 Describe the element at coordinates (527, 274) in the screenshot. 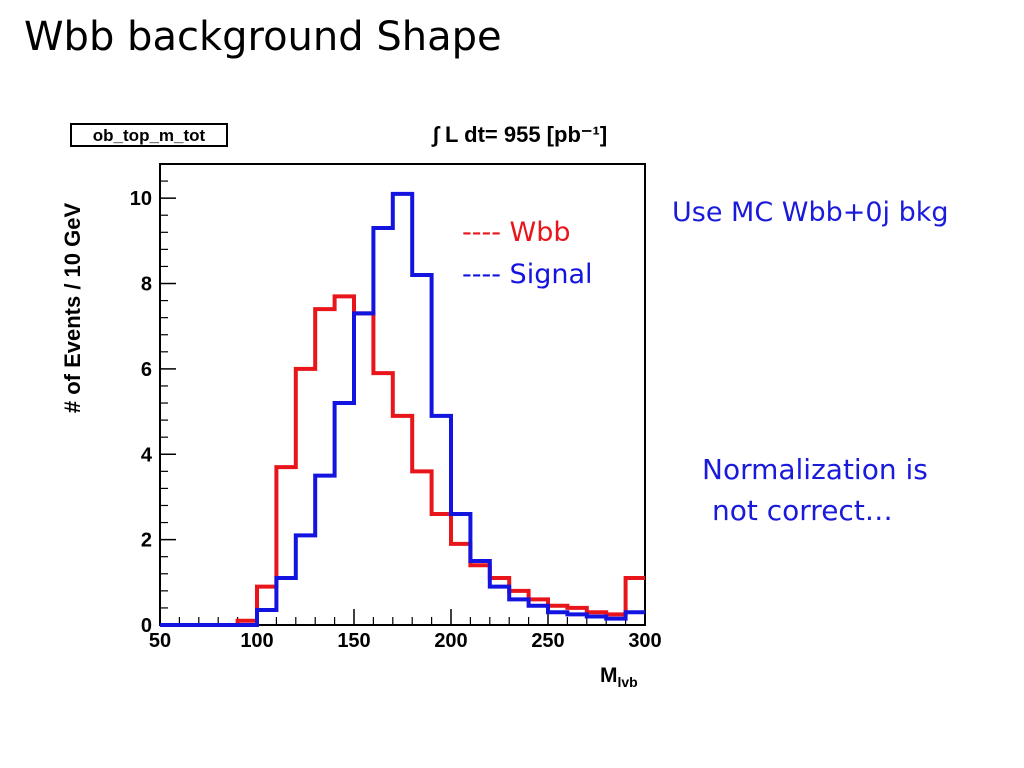

I see `legend-entry-signal: ---- Signal` at that location.